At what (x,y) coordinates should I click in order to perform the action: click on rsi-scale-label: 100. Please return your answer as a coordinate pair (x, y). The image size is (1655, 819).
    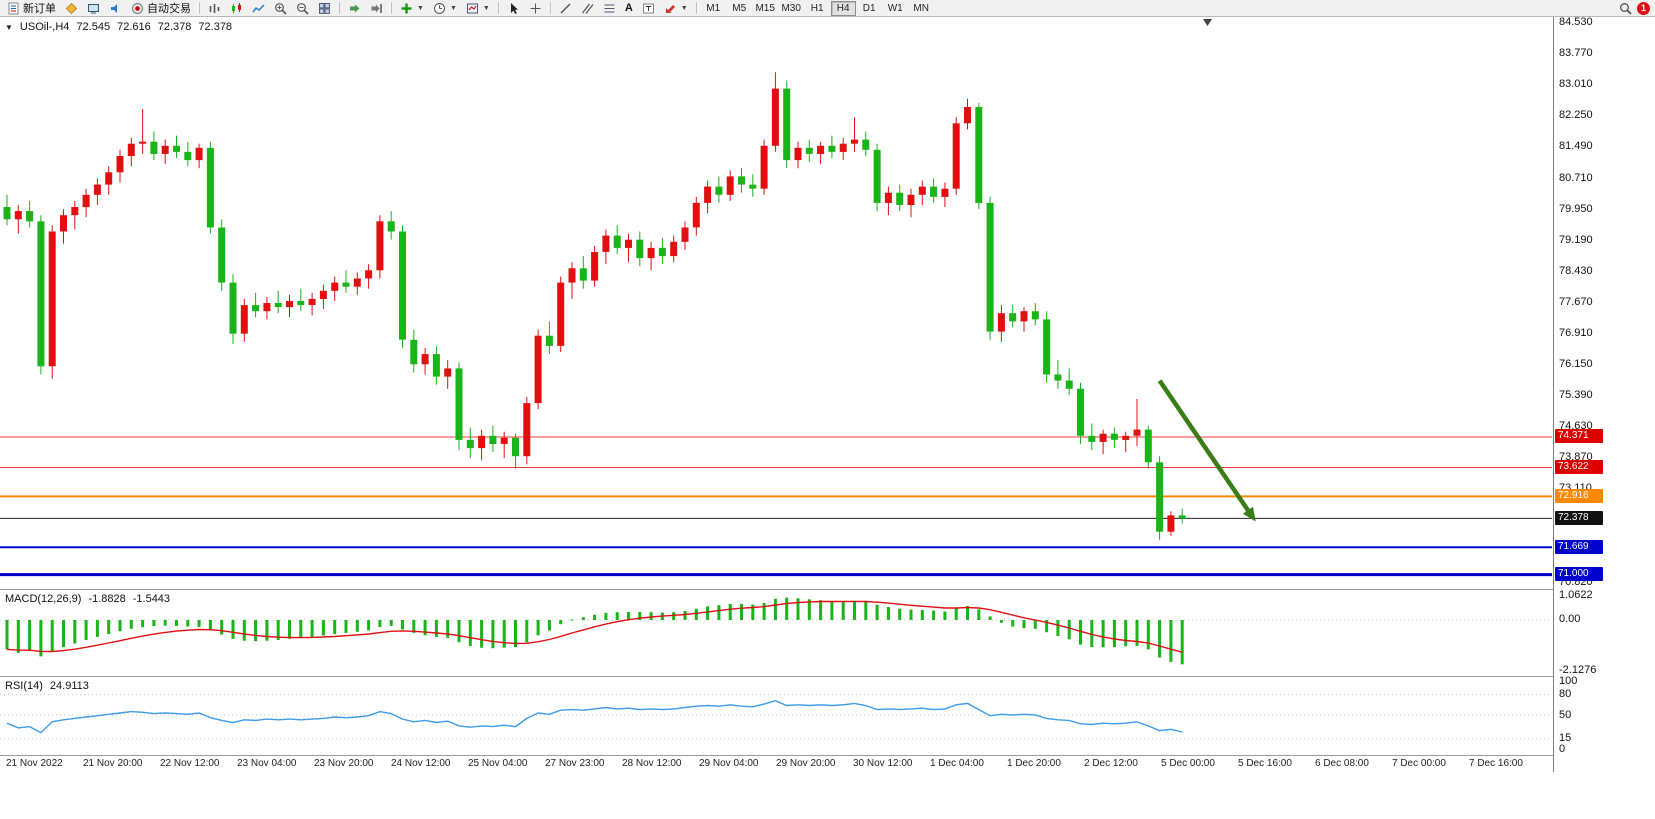
    Looking at the image, I should click on (1568, 680).